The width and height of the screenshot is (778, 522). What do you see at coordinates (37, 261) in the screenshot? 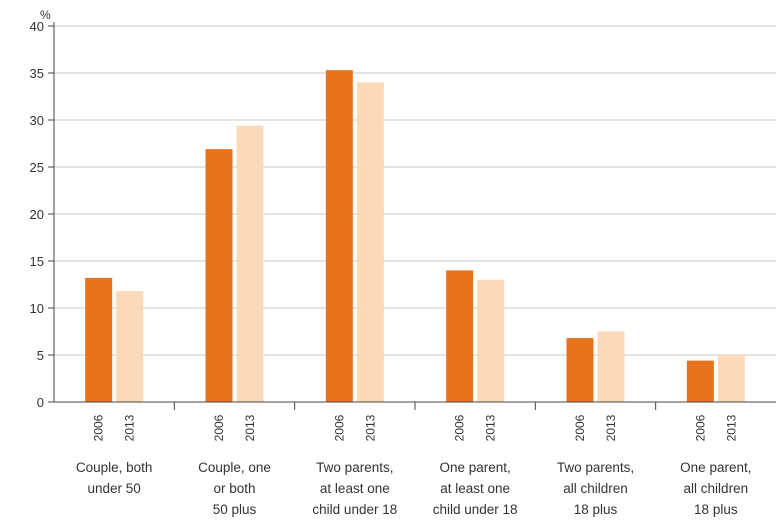
I see `y-tick-label: 15` at bounding box center [37, 261].